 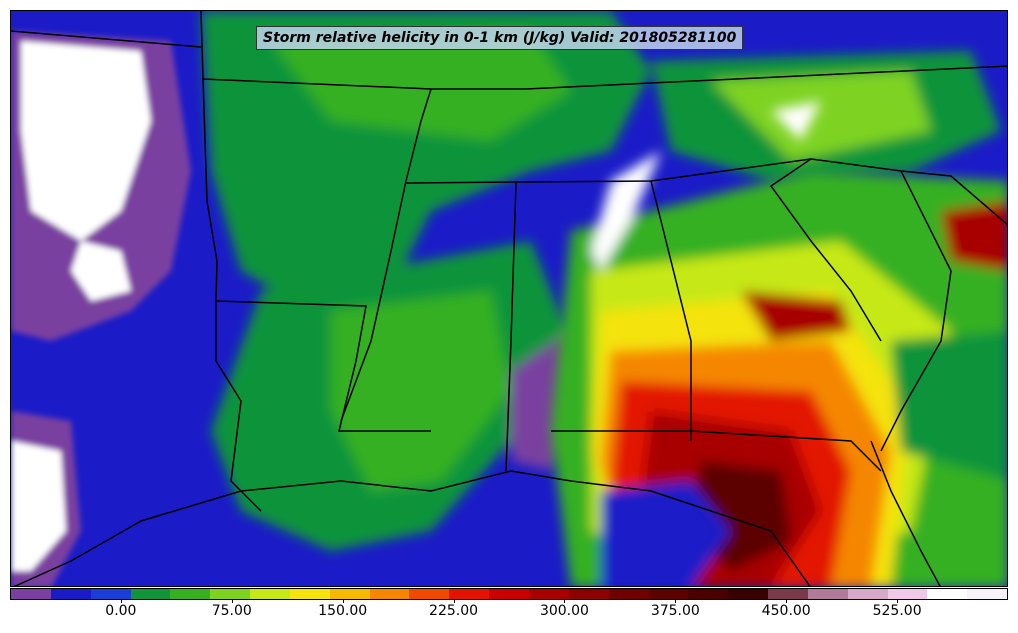 I want to click on lightgreen-region-north, so click(x=421, y=86).